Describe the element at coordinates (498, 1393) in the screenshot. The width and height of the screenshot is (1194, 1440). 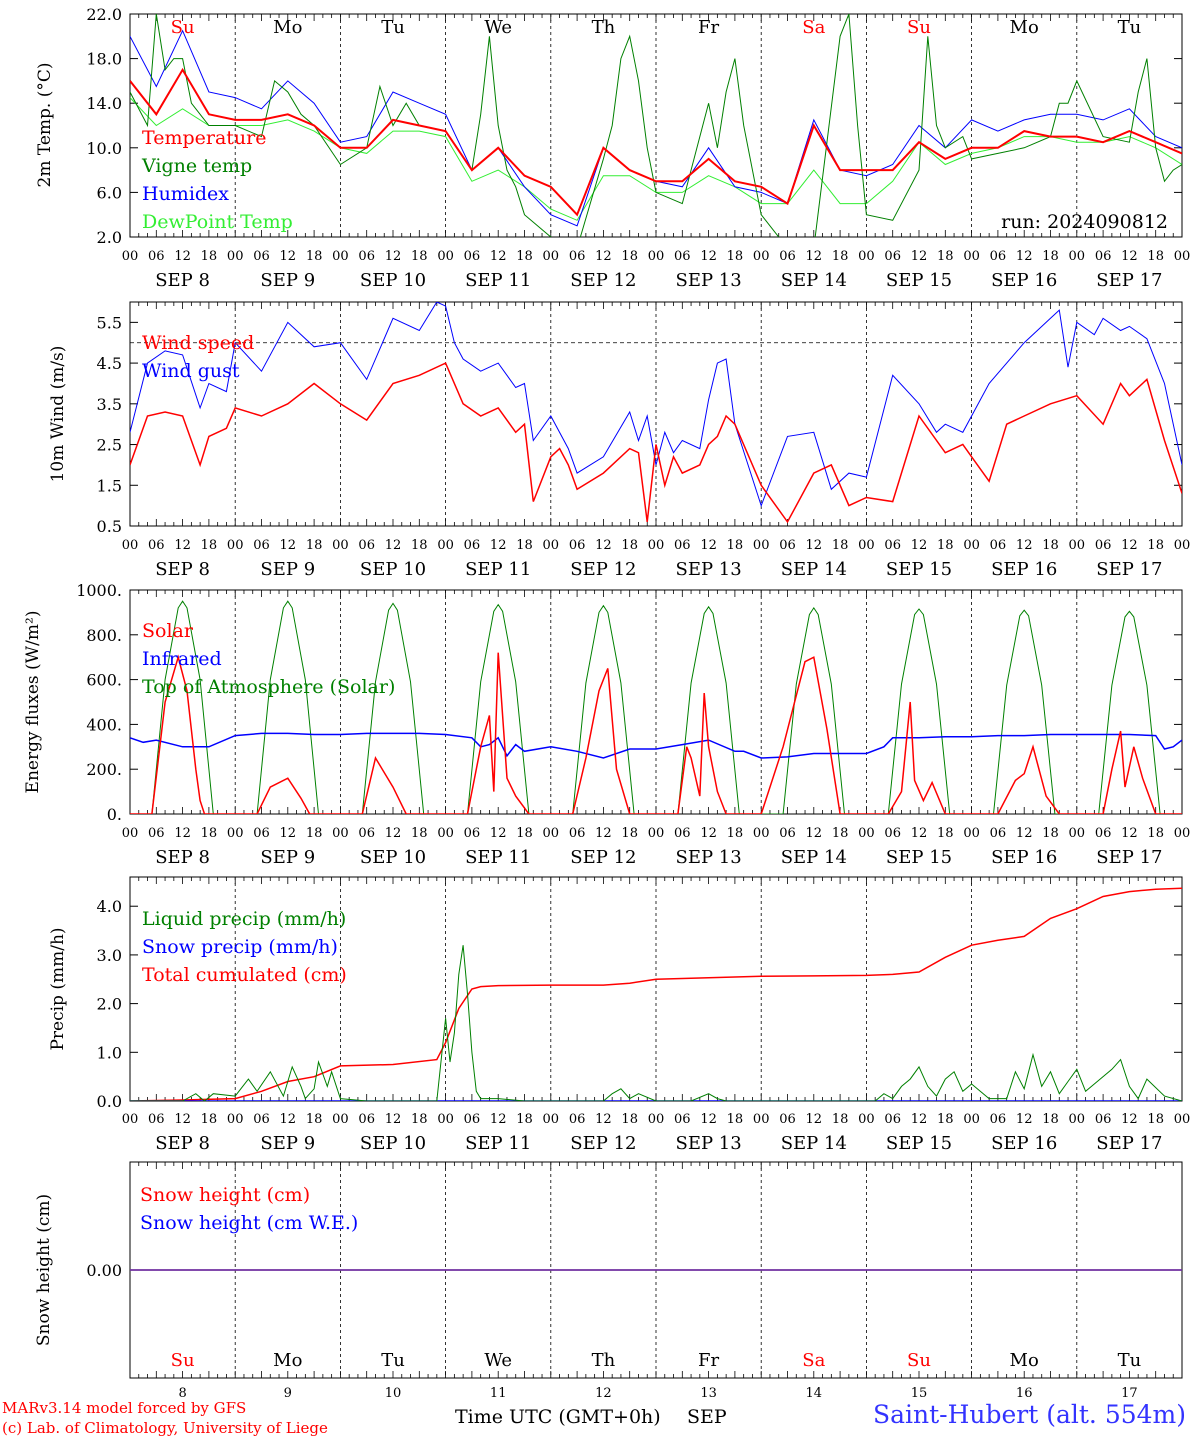
I see `bottom-day-number: 11` at that location.